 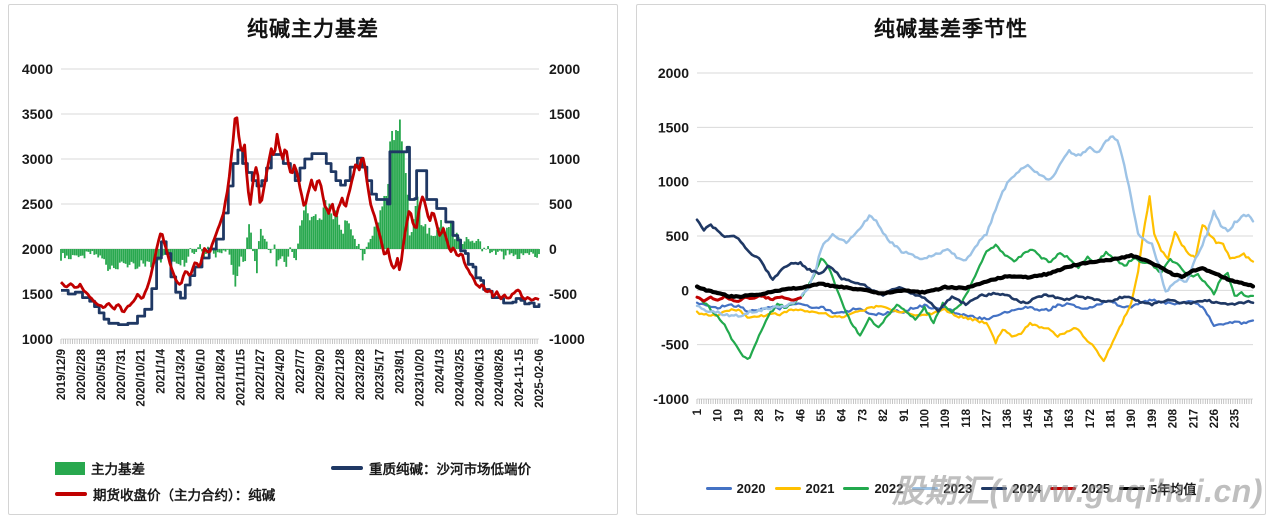 What do you see at coordinates (313, 481) in the screenshot?
I see `left-chart-legend: 主力基差 重质纯碱：沙河市场低端价期货收盘价（主力合约）：纯碱` at bounding box center [313, 481].